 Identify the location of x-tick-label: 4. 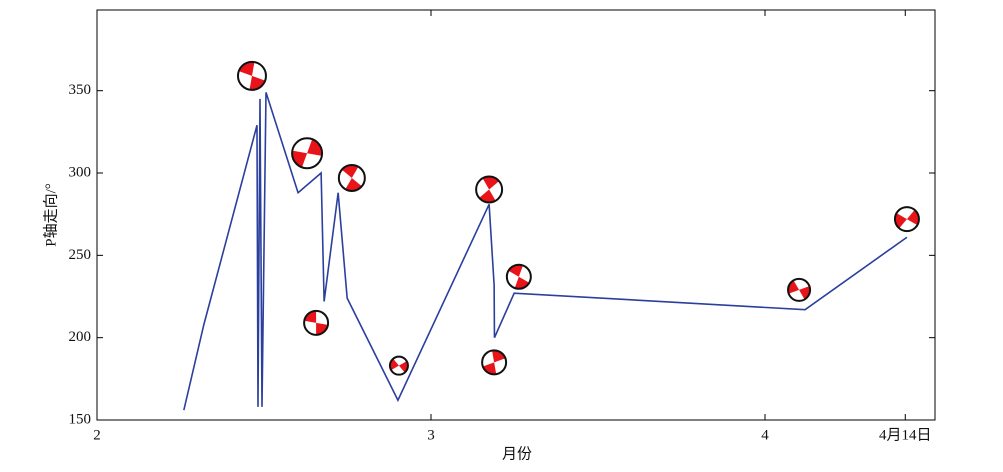
(765, 435).